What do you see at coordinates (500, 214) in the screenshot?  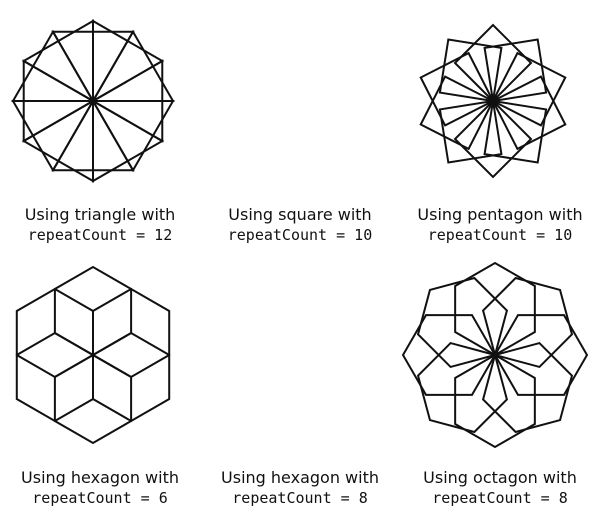 I see `caption-shape: Using pentagon with` at bounding box center [500, 214].